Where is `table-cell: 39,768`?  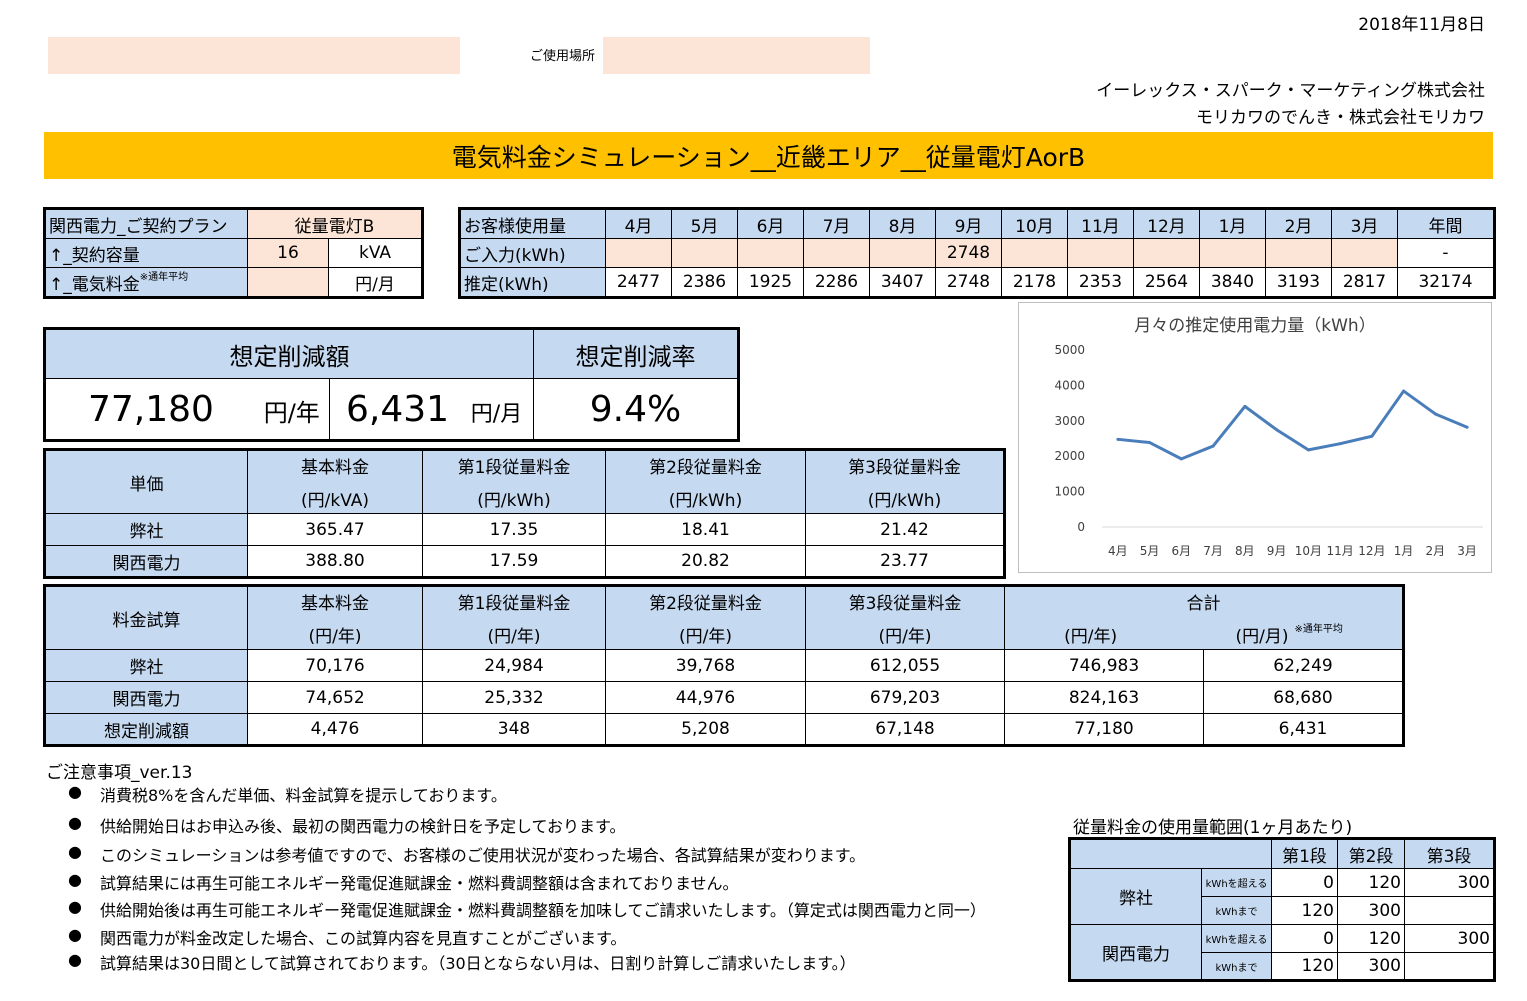 table-cell: 39,768 is located at coordinates (705, 665).